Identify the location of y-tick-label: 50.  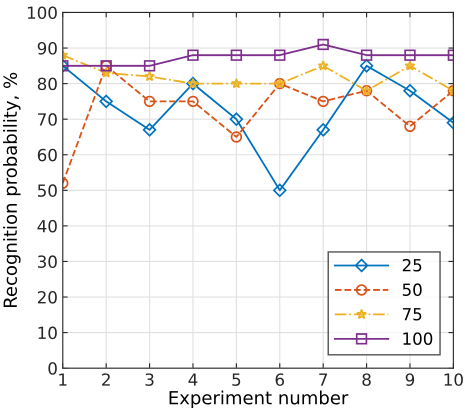
(47, 190).